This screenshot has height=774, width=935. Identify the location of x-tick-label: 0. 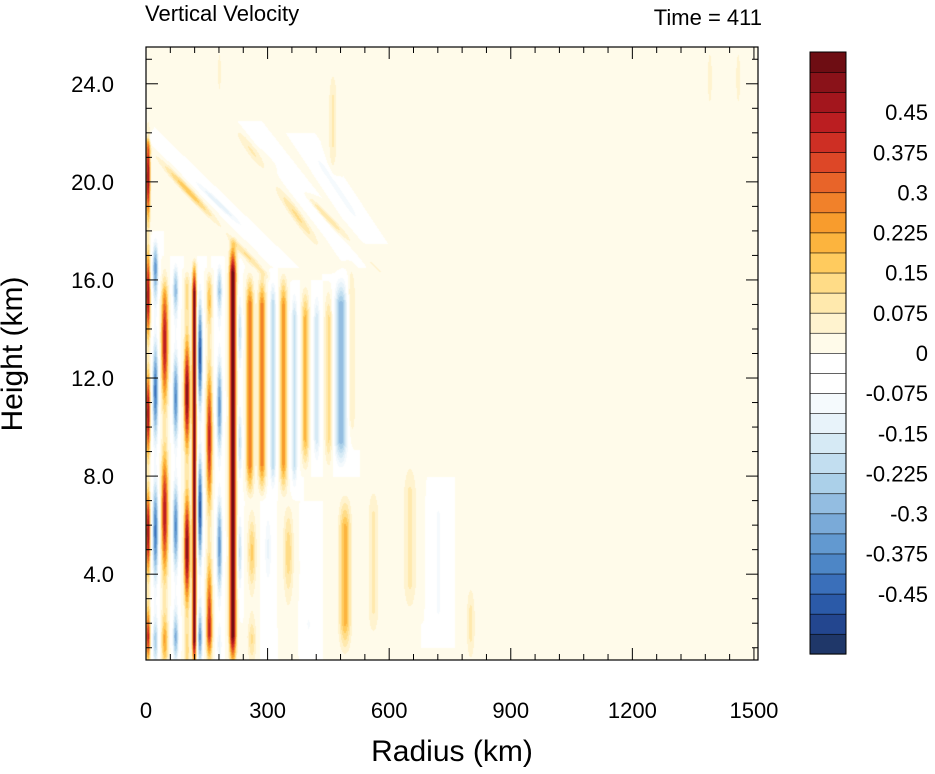
(146, 710).